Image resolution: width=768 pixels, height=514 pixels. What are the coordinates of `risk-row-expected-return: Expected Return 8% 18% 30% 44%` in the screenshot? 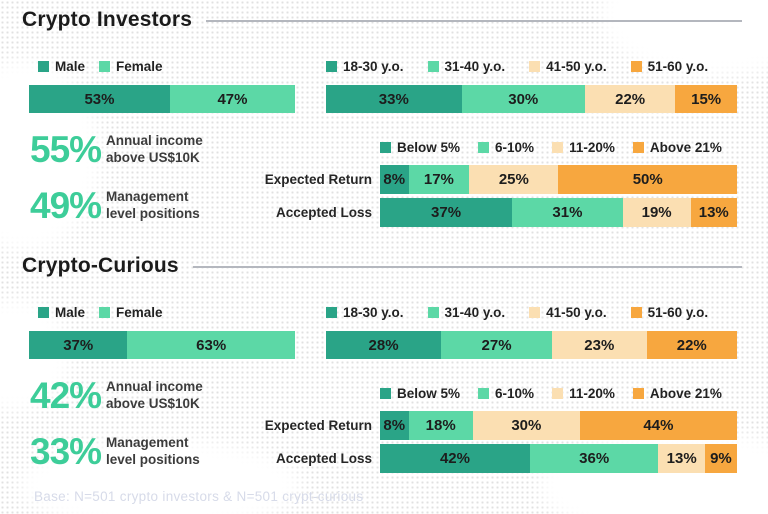 It's located at (486, 425).